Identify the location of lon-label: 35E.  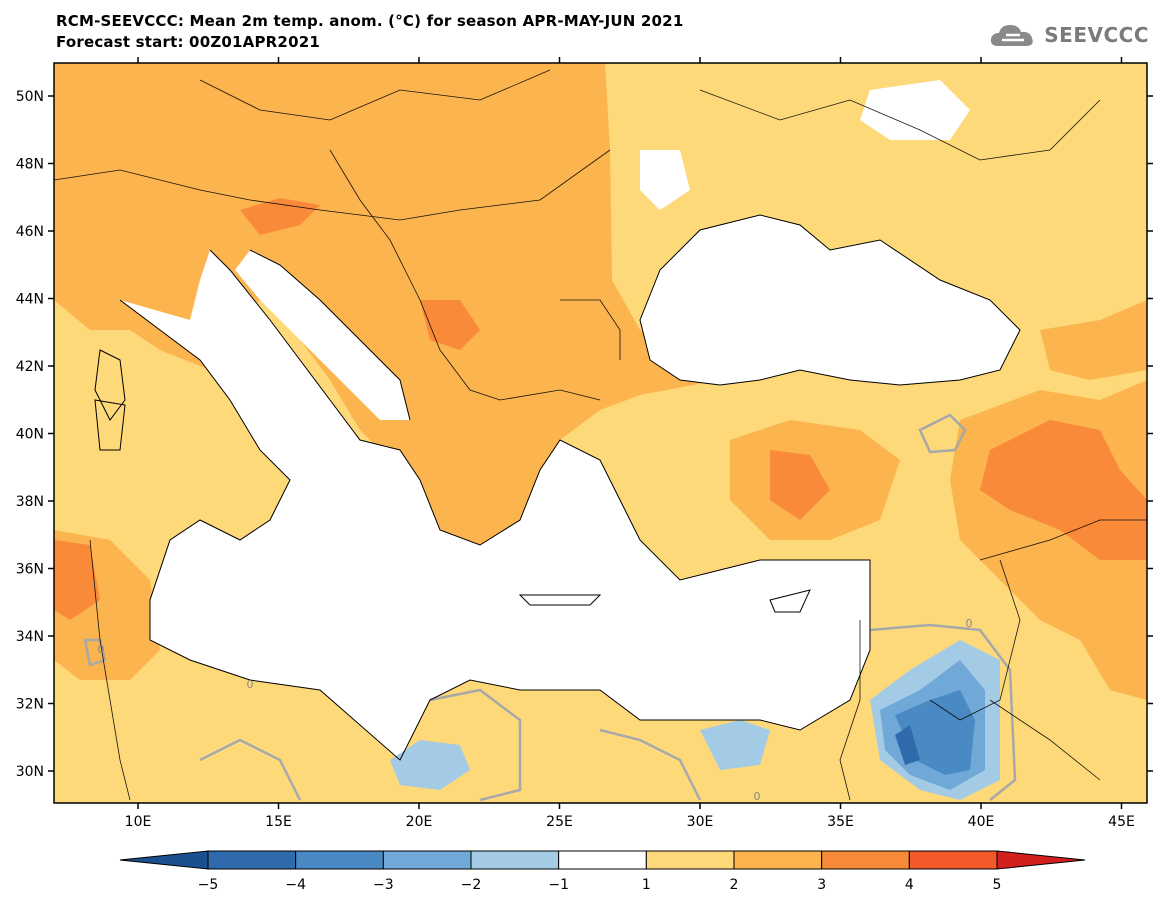
(840, 822).